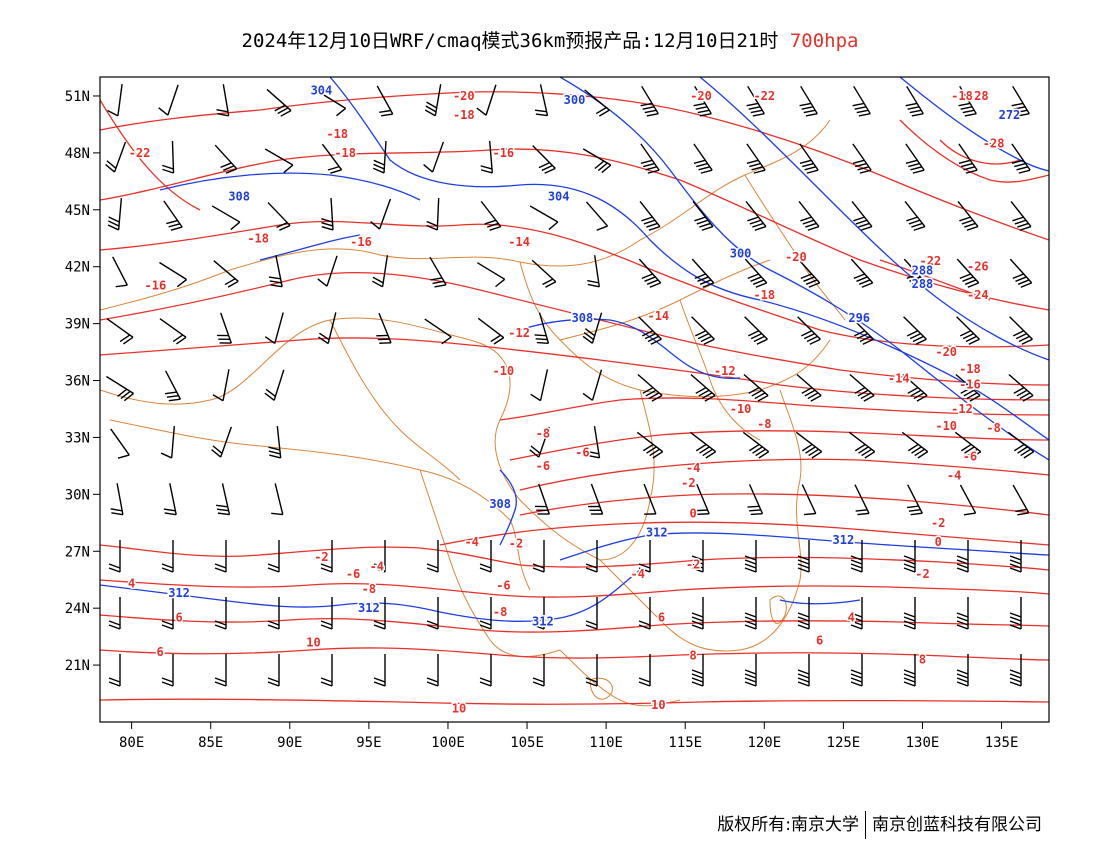  Describe the element at coordinates (519, 333) in the screenshot. I see `temperature-label: -12` at that location.